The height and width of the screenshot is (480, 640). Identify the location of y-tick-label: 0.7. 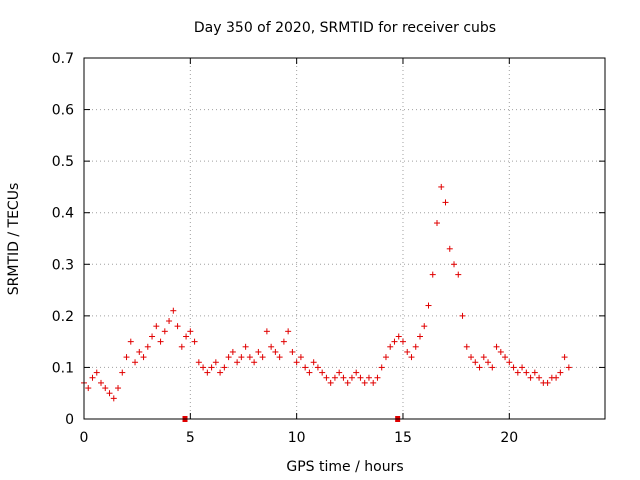
(63, 59).